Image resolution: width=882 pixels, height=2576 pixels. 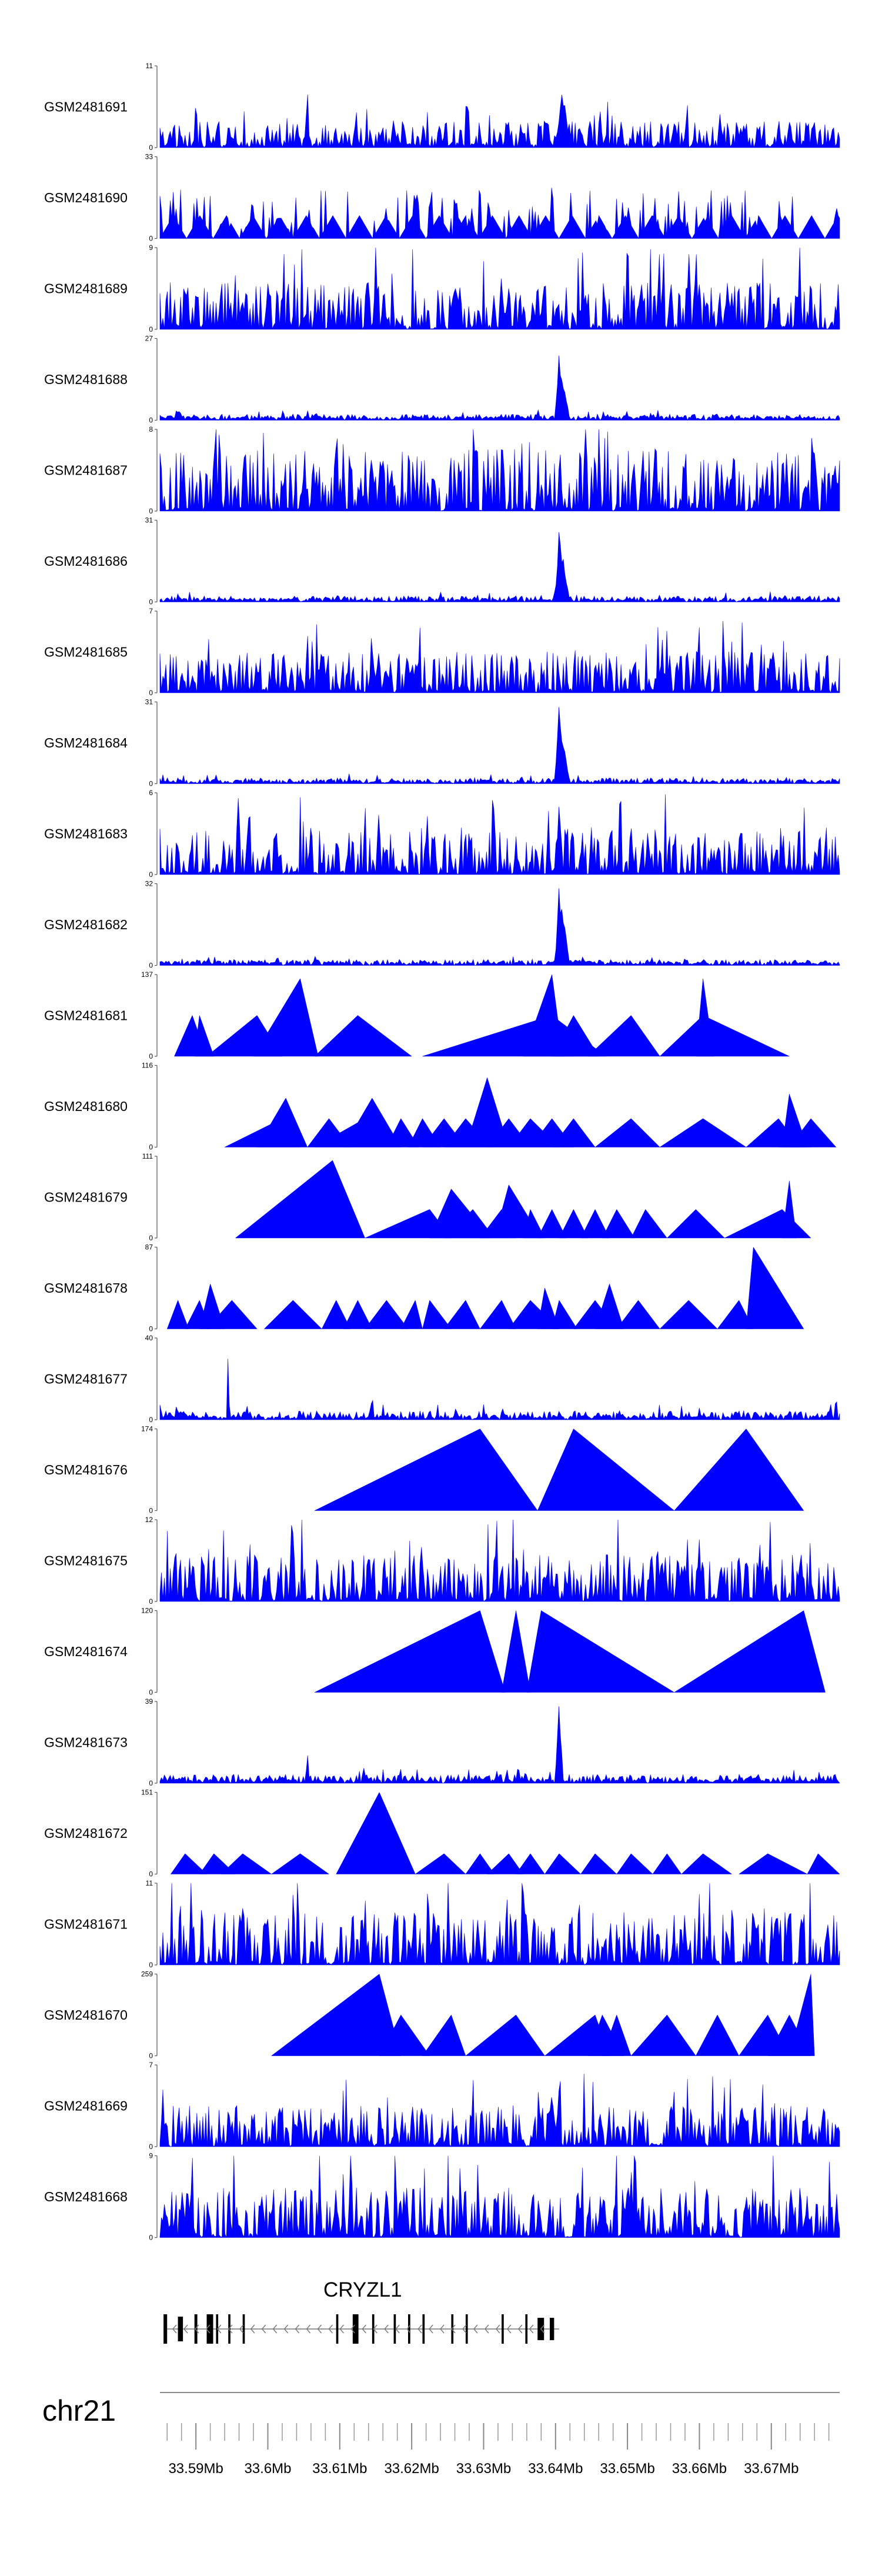 I want to click on track-label: GSM2481689, so click(x=86, y=288).